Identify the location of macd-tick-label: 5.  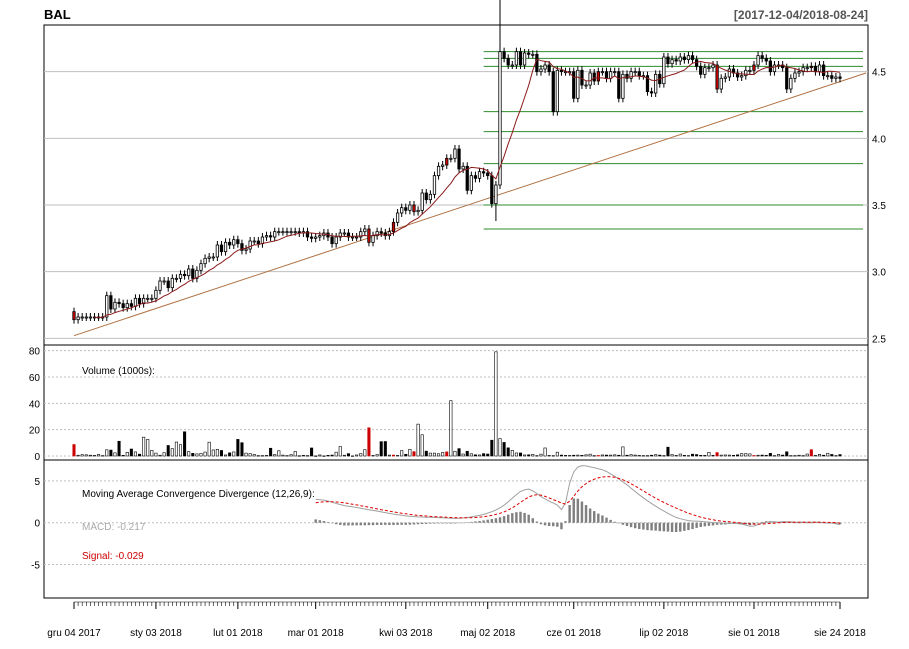
(37, 482).